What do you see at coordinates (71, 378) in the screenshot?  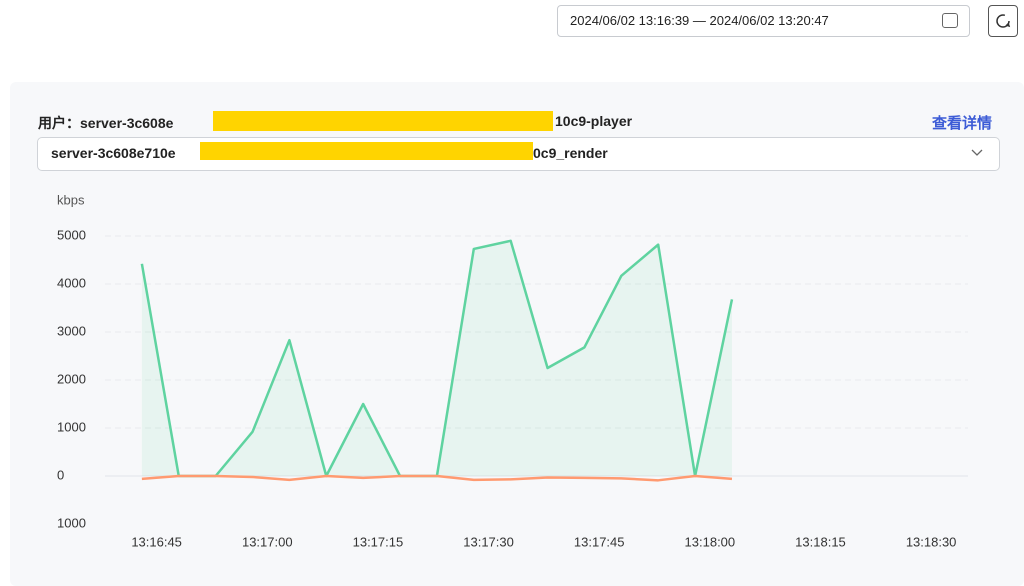 I see `y-tick-label: 2000` at bounding box center [71, 378].